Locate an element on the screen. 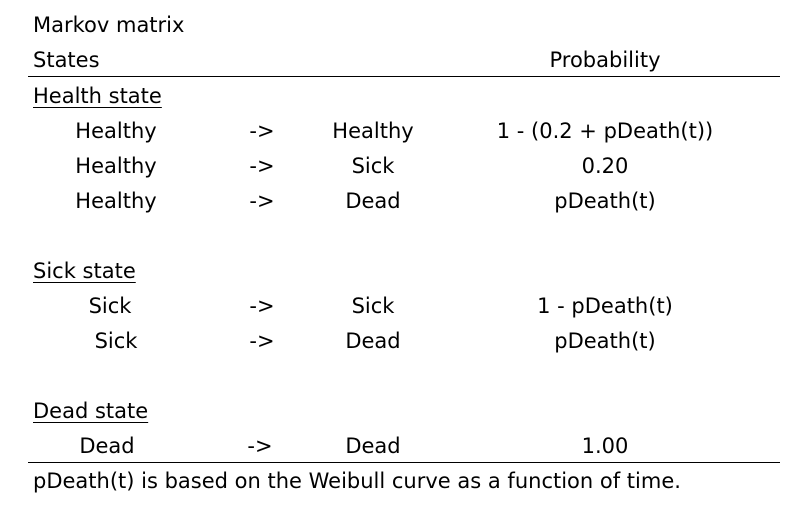 This screenshot has width=789, height=519. section-heading-dead-state: Dead state is located at coordinates (91, 411).